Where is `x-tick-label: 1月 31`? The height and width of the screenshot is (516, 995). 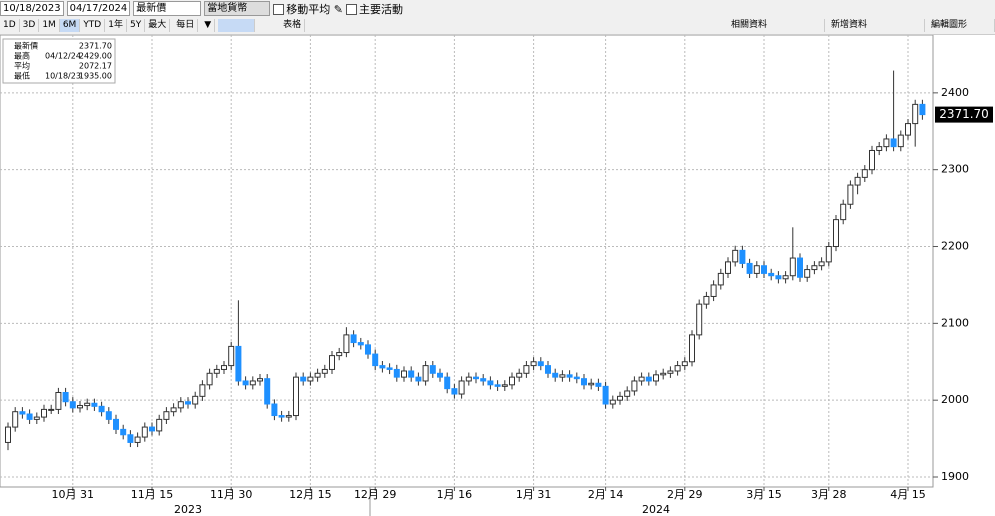 x-tick-label: 1月 31 is located at coordinates (534, 494).